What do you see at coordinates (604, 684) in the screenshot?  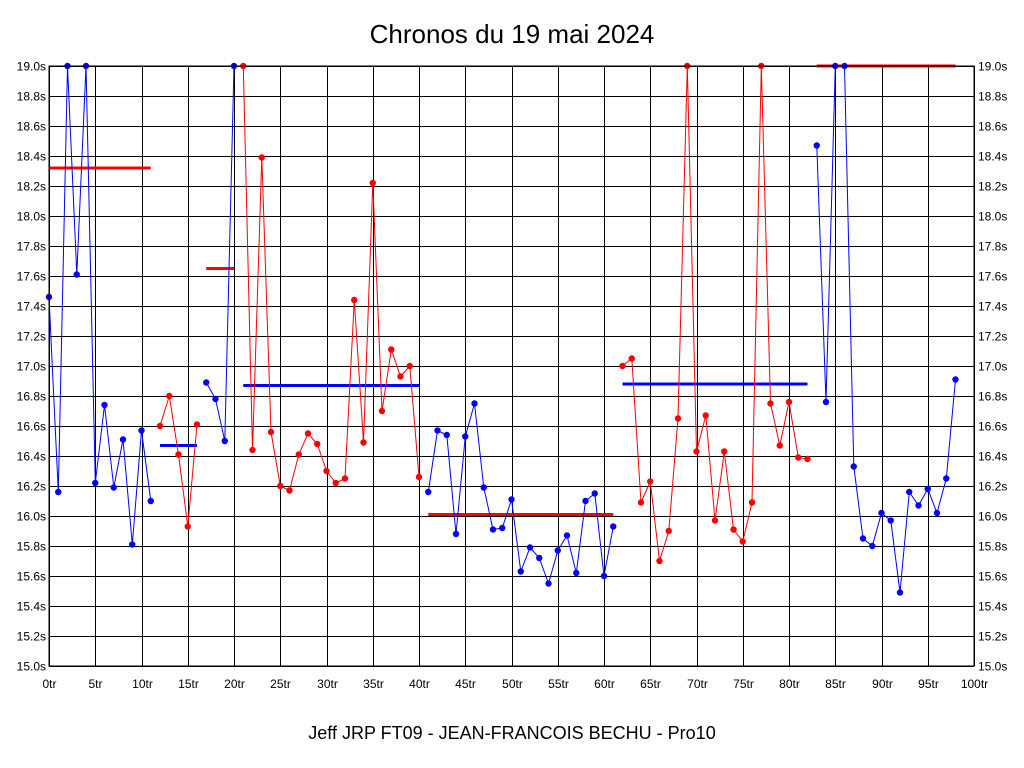 I see `x-tick-label: 60tr` at bounding box center [604, 684].